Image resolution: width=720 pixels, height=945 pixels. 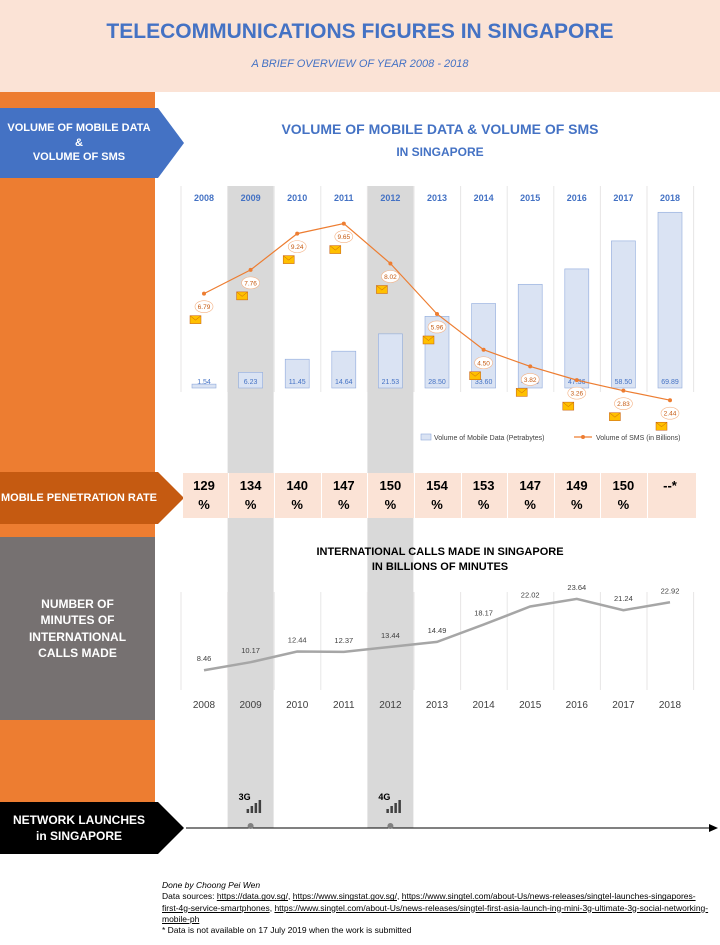 What do you see at coordinates (189, 896) in the screenshot?
I see `credits-sources-prefix: Data sources:` at bounding box center [189, 896].